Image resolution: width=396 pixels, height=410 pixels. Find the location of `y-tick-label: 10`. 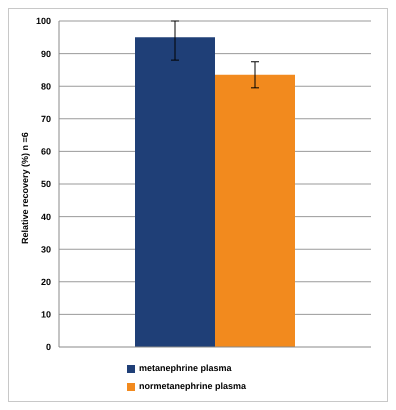

y-tick-label: 10 is located at coordinates (45, 315).